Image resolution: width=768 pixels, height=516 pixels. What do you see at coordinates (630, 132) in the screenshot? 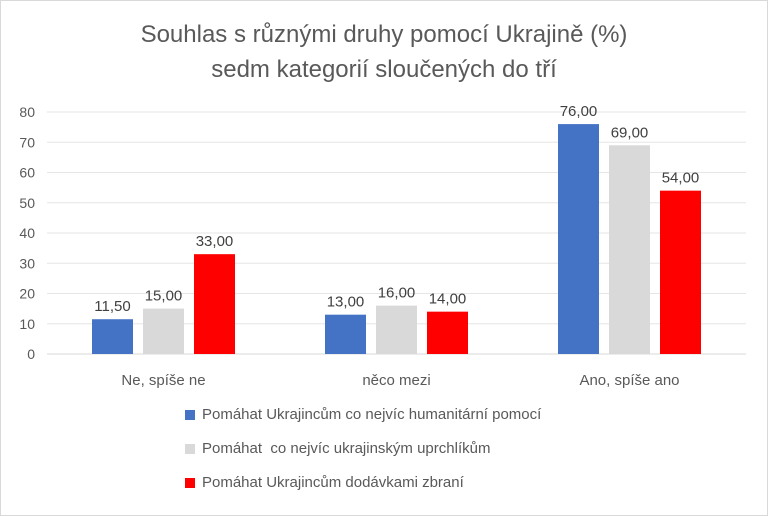
I see `data-label: 69,00` at bounding box center [630, 132].